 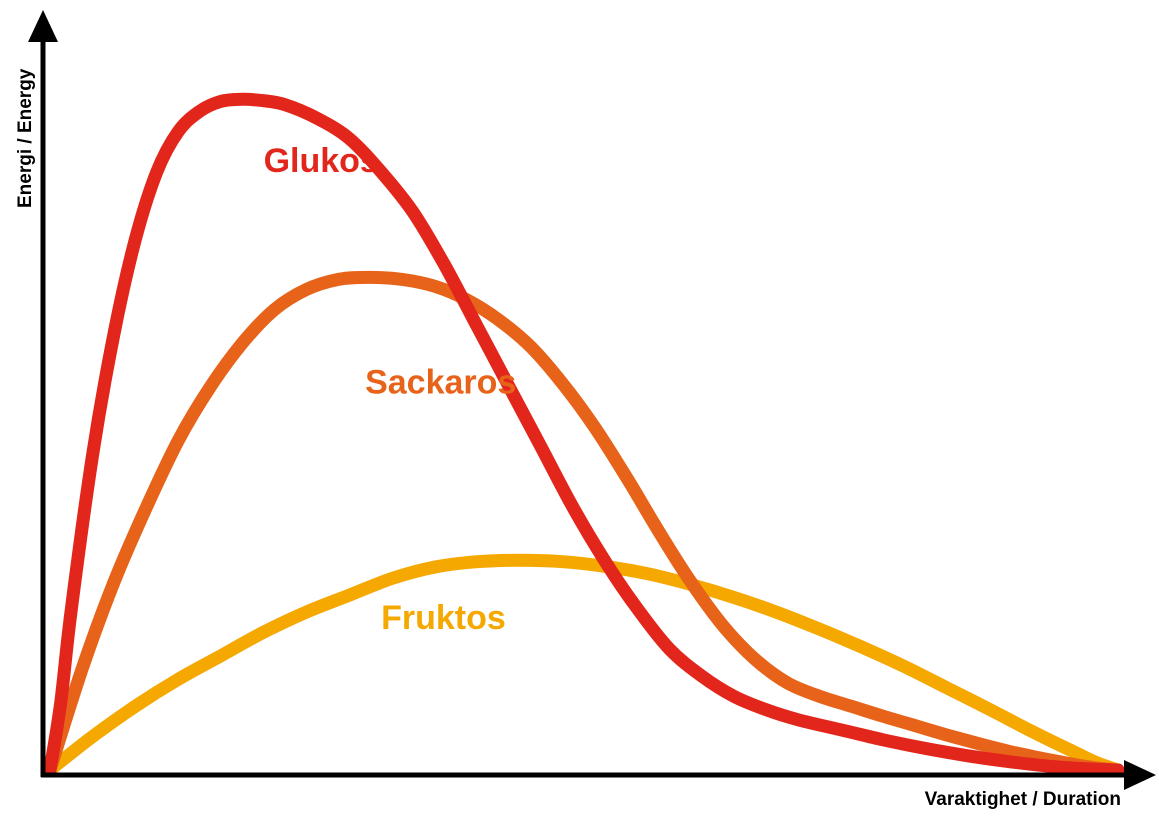 I want to click on series-label-fruktos: Fruktos, so click(x=443, y=618).